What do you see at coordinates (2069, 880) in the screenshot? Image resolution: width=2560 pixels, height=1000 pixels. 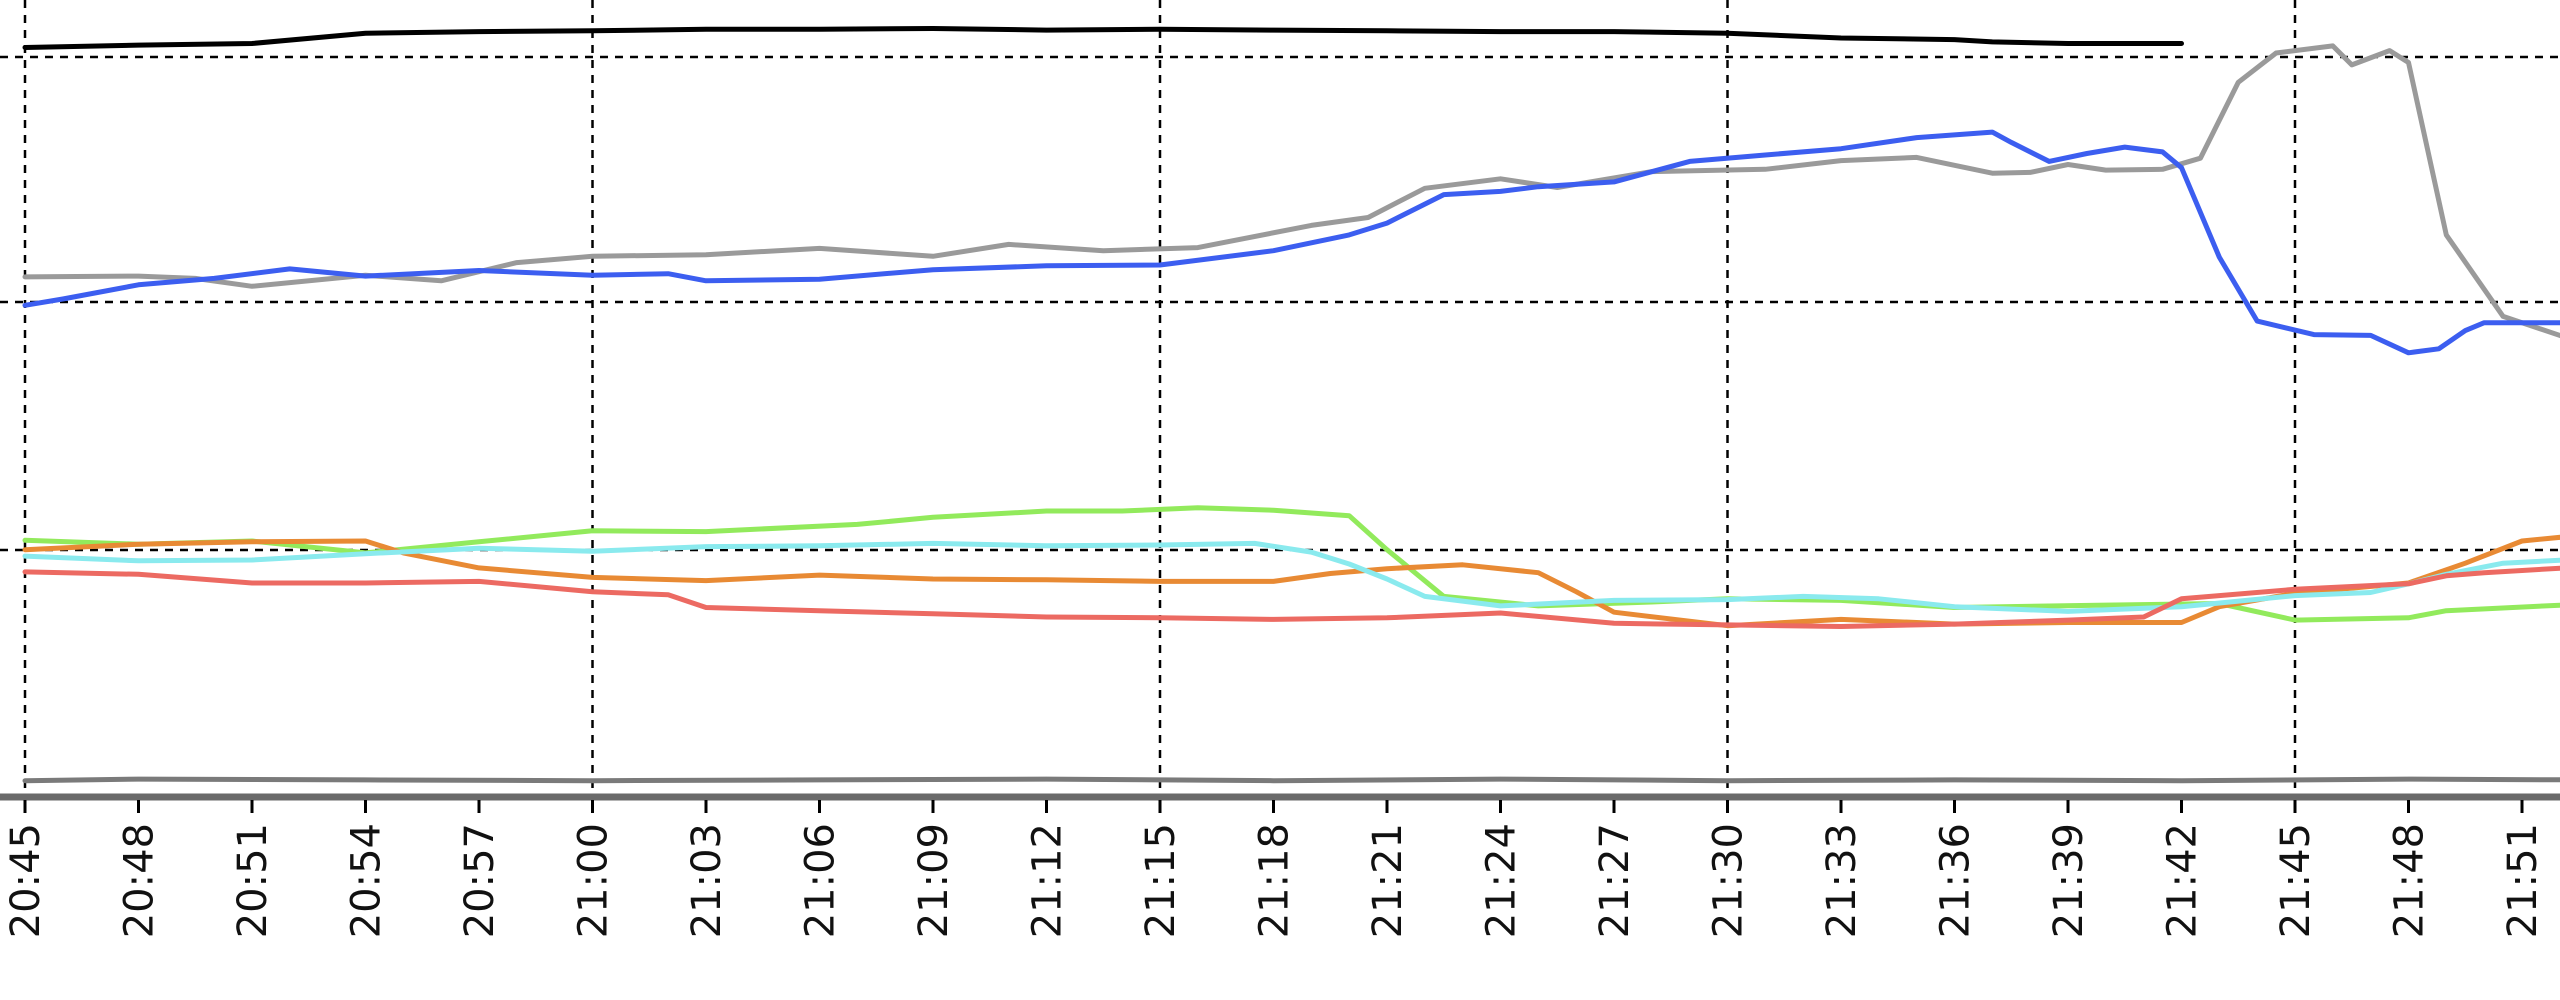 I see `x-tick-label: 21:39` at bounding box center [2069, 880].